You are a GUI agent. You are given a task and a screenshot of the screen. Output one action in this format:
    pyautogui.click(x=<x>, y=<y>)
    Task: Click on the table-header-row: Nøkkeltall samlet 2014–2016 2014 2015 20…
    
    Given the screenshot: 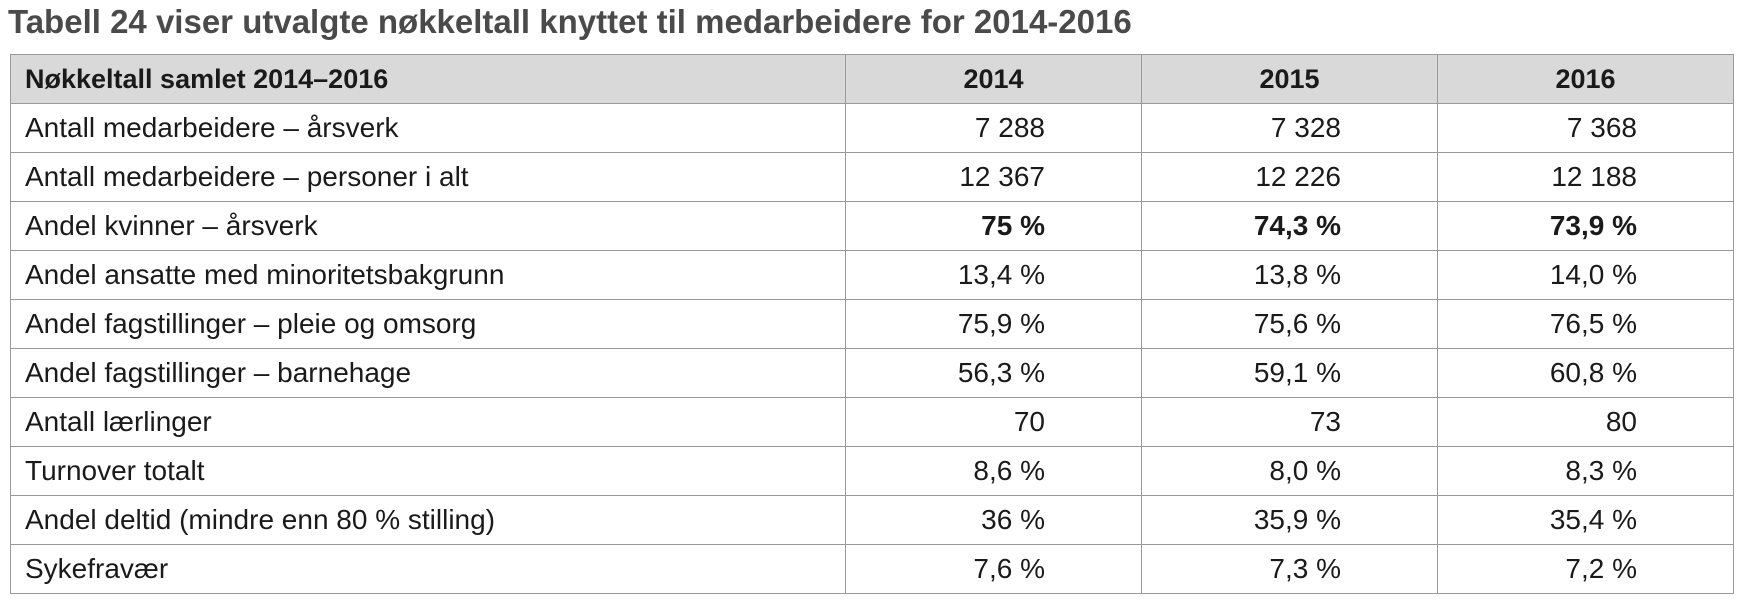 What is the action you would take?
    pyautogui.click(x=872, y=79)
    